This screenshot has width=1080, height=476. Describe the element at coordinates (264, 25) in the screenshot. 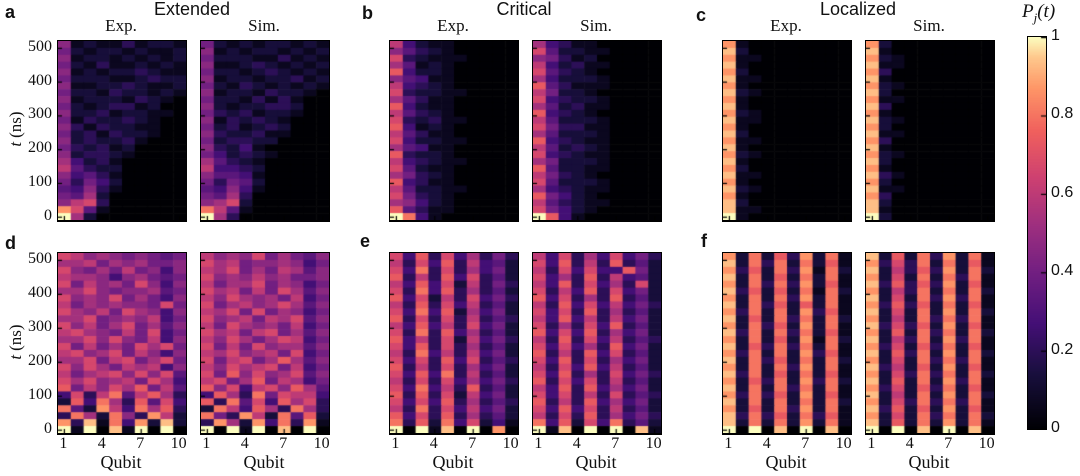

I see `subtitle-a-sim: Sim.` at that location.